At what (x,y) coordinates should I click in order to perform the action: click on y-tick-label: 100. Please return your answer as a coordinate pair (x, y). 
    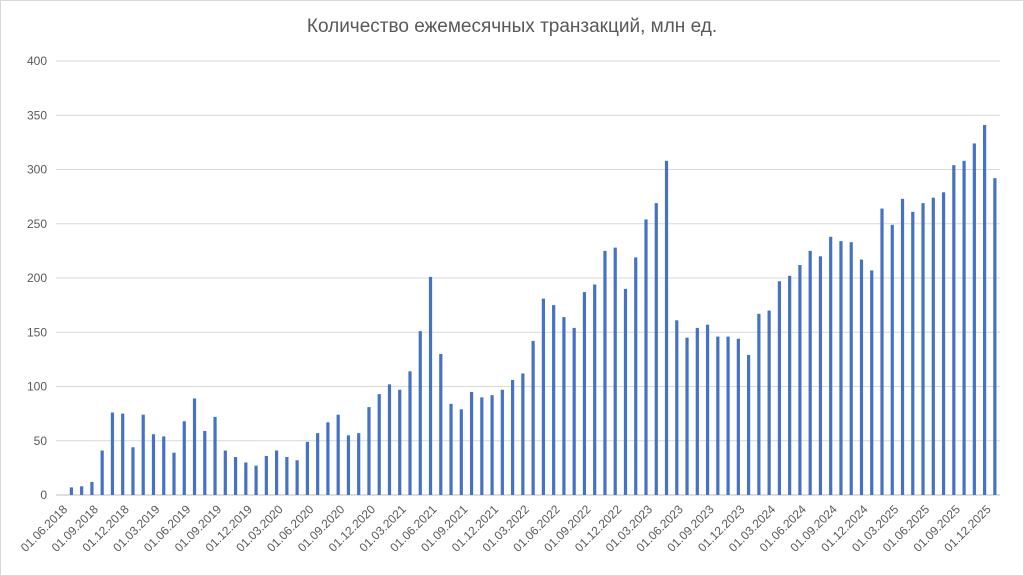
    Looking at the image, I should click on (37, 387).